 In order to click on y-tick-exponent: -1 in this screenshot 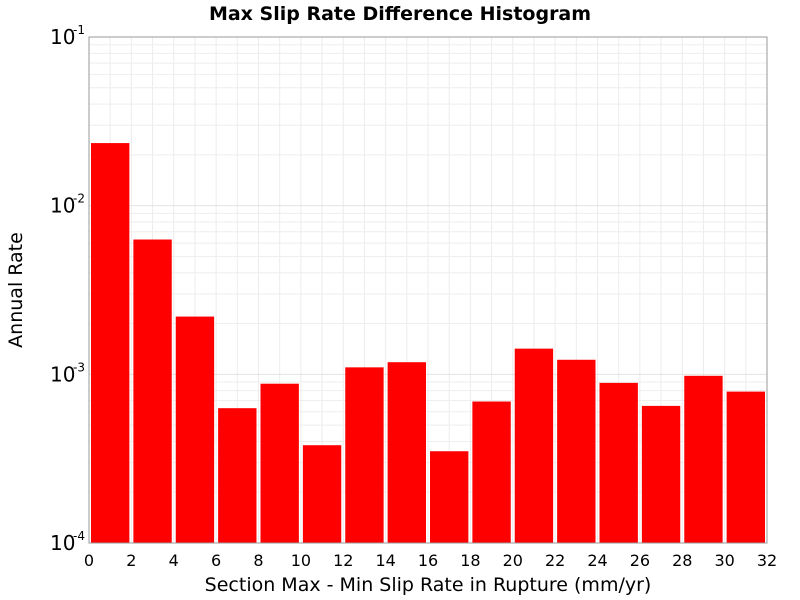, I will do `click(79, 30)`.